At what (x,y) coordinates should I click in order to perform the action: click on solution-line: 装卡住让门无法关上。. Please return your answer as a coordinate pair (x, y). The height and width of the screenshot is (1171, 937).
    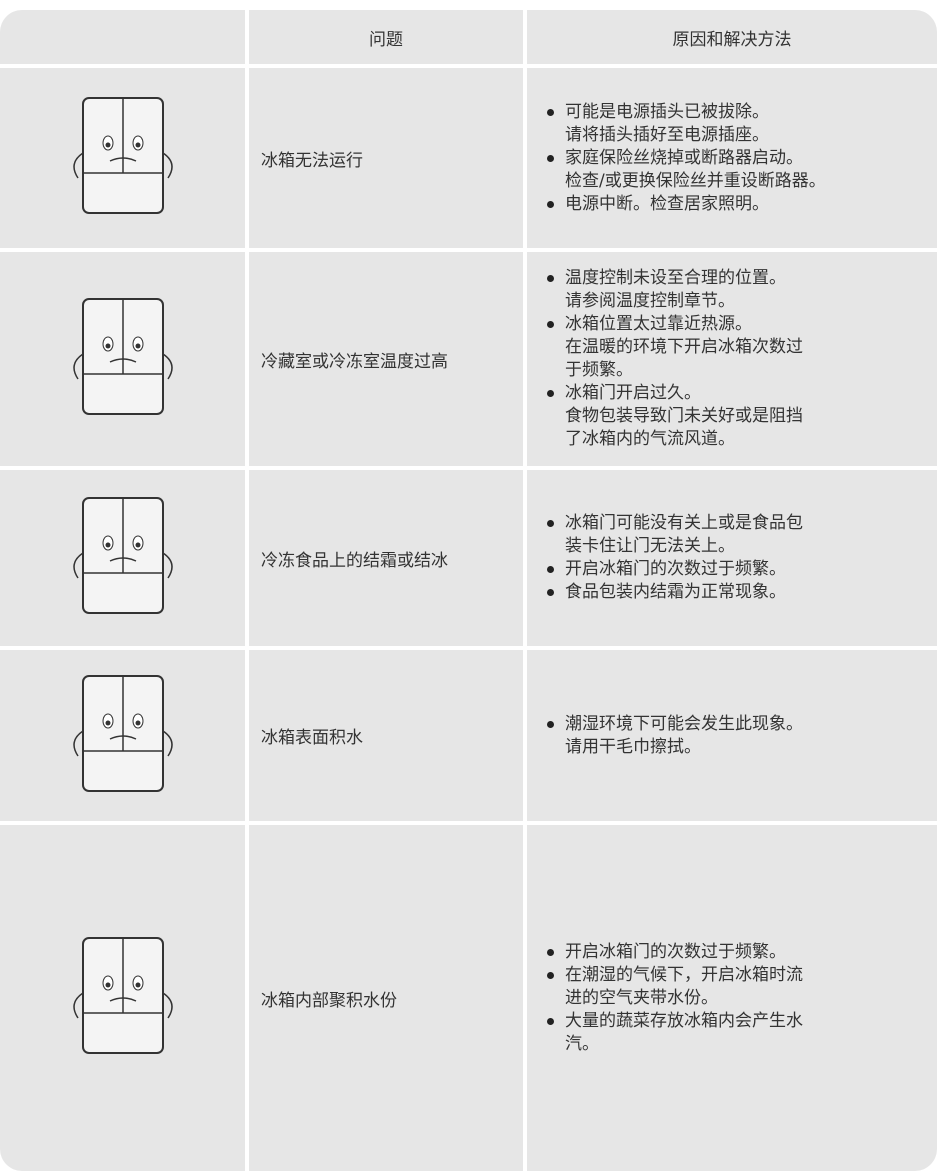
    Looking at the image, I should click on (650, 546).